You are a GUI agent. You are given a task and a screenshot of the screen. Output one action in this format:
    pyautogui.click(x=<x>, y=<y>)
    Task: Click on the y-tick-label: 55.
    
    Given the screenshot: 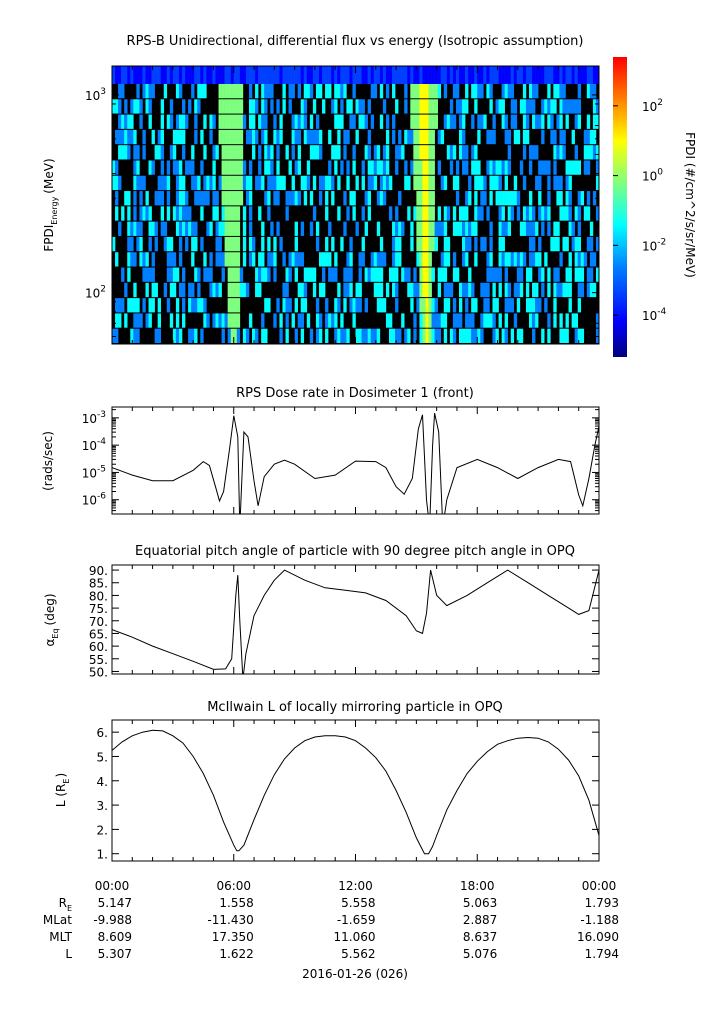 What is the action you would take?
    pyautogui.click(x=98, y=660)
    